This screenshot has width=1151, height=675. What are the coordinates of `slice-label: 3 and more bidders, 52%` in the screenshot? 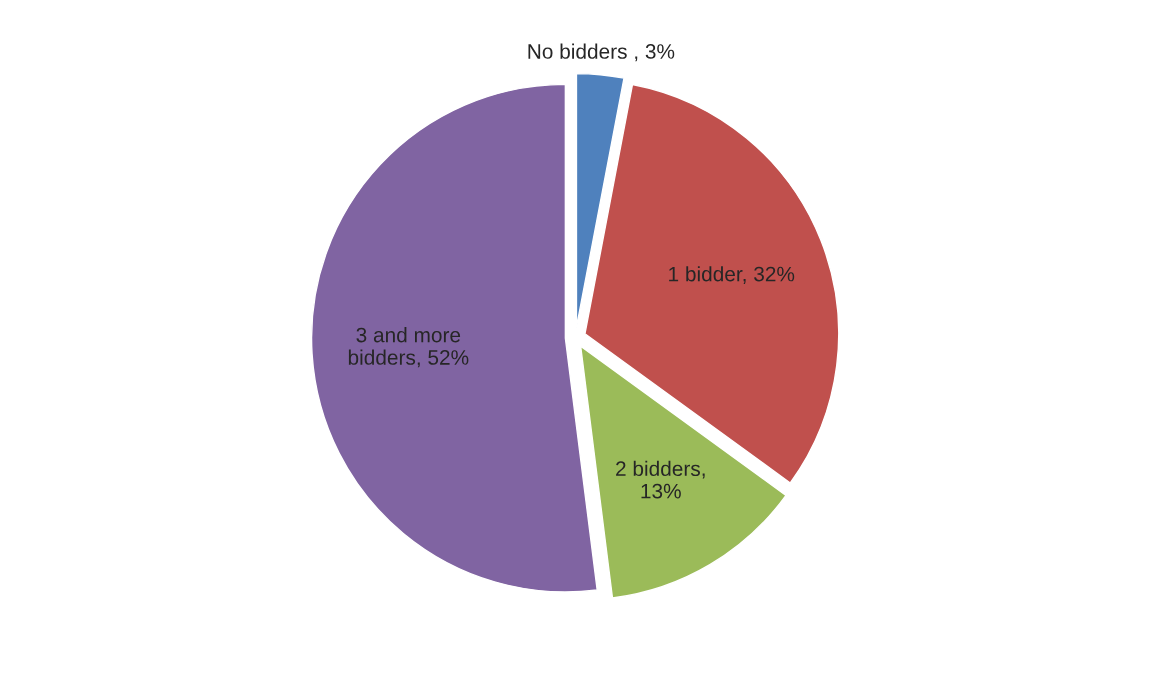 It's located at (408, 347).